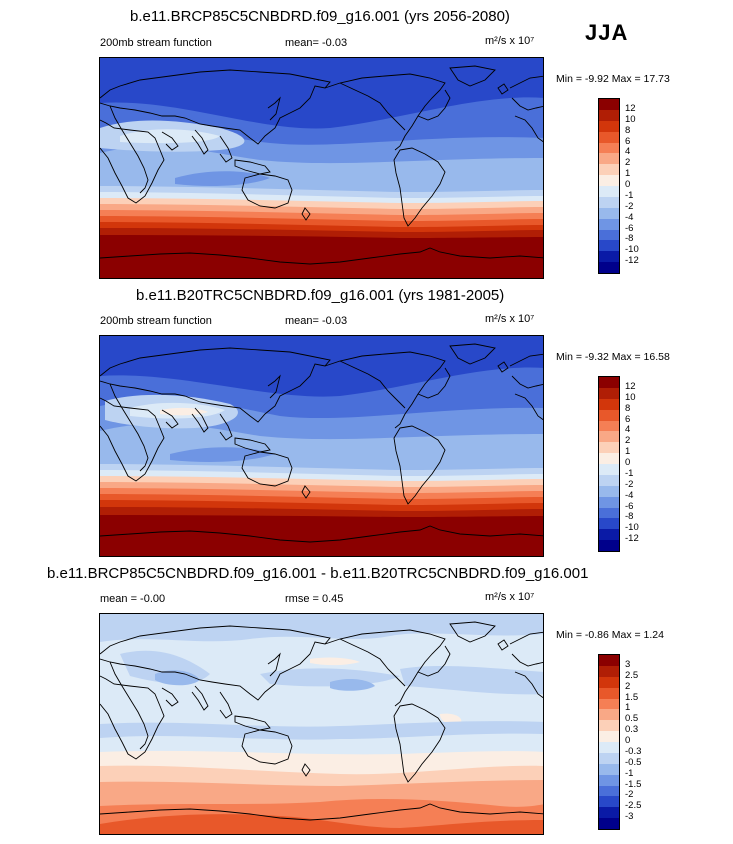 This screenshot has width=733, height=844. Describe the element at coordinates (633, 762) in the screenshot. I see `colorbar-level-label: -0.5` at that location.